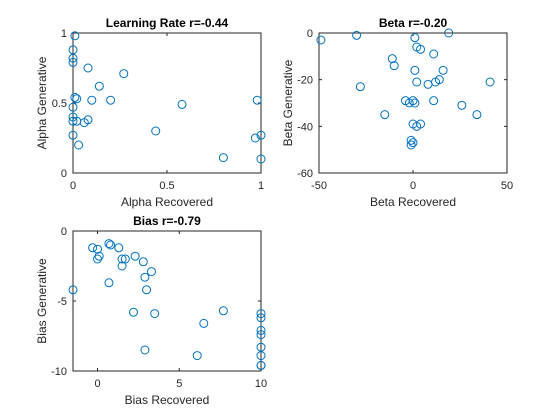  I want to click on beta-xtick-label: 50, so click(507, 186).